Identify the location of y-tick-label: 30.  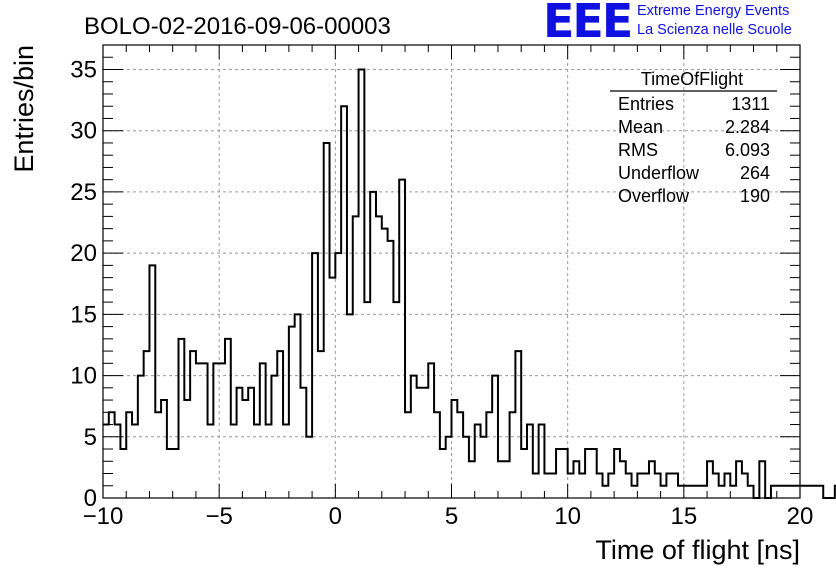
(83, 131).